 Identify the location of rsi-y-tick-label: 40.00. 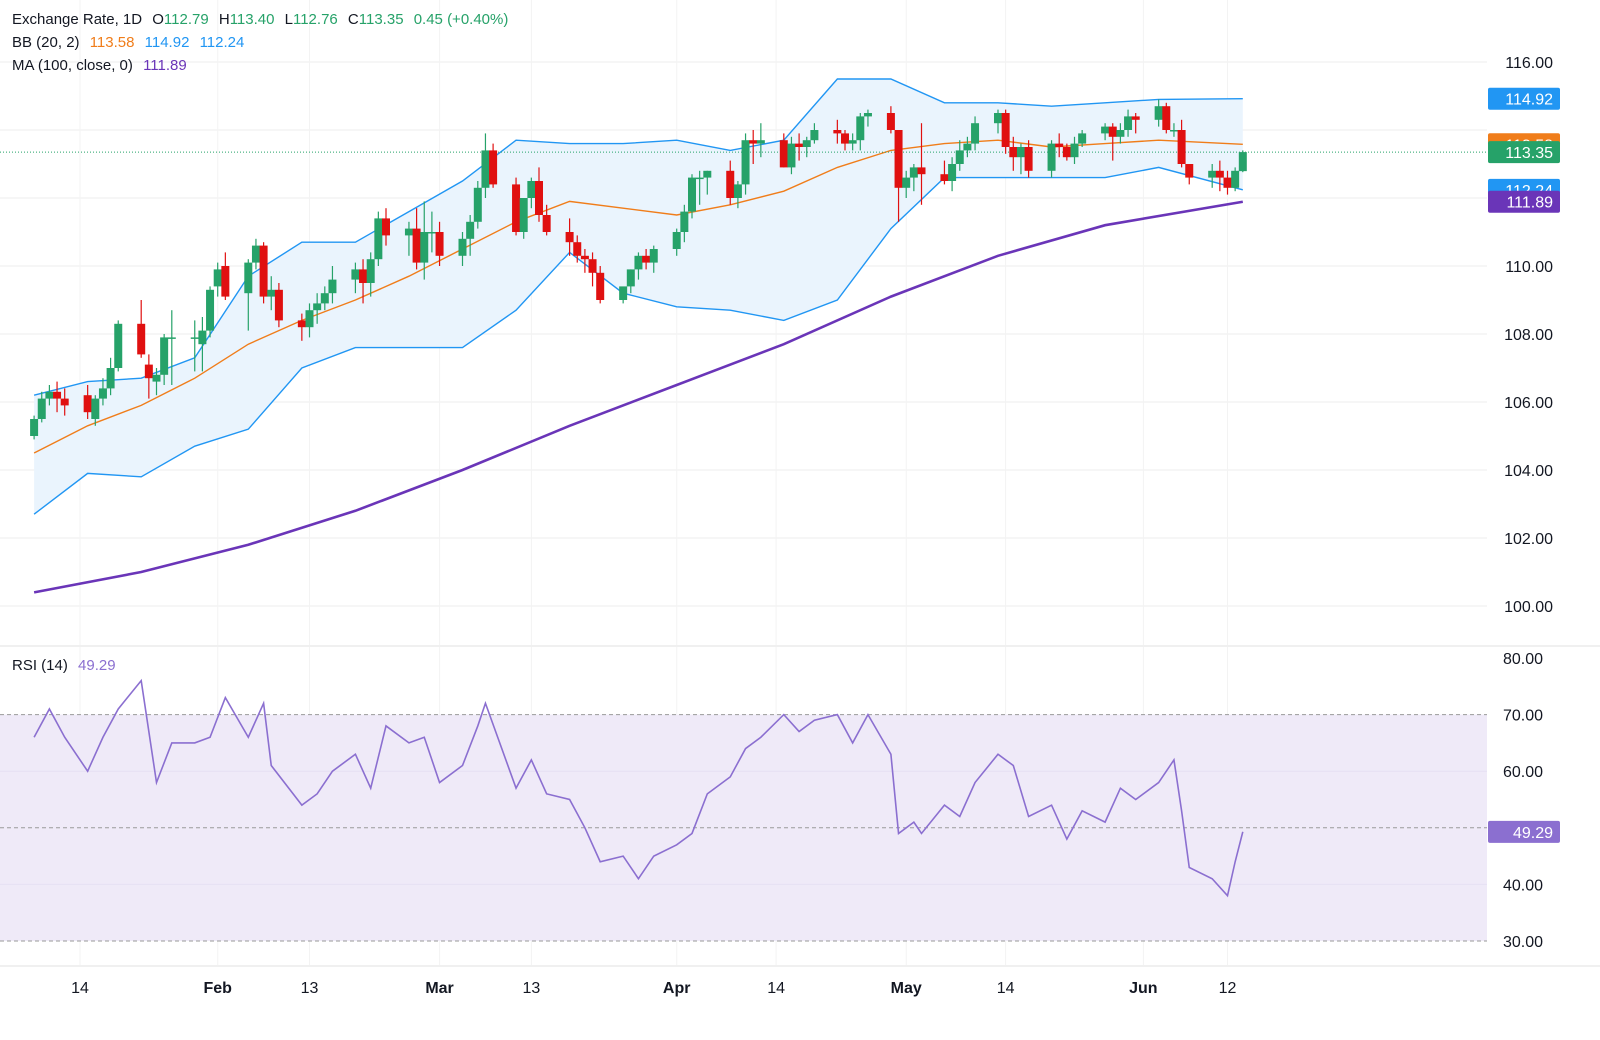
(1523, 885).